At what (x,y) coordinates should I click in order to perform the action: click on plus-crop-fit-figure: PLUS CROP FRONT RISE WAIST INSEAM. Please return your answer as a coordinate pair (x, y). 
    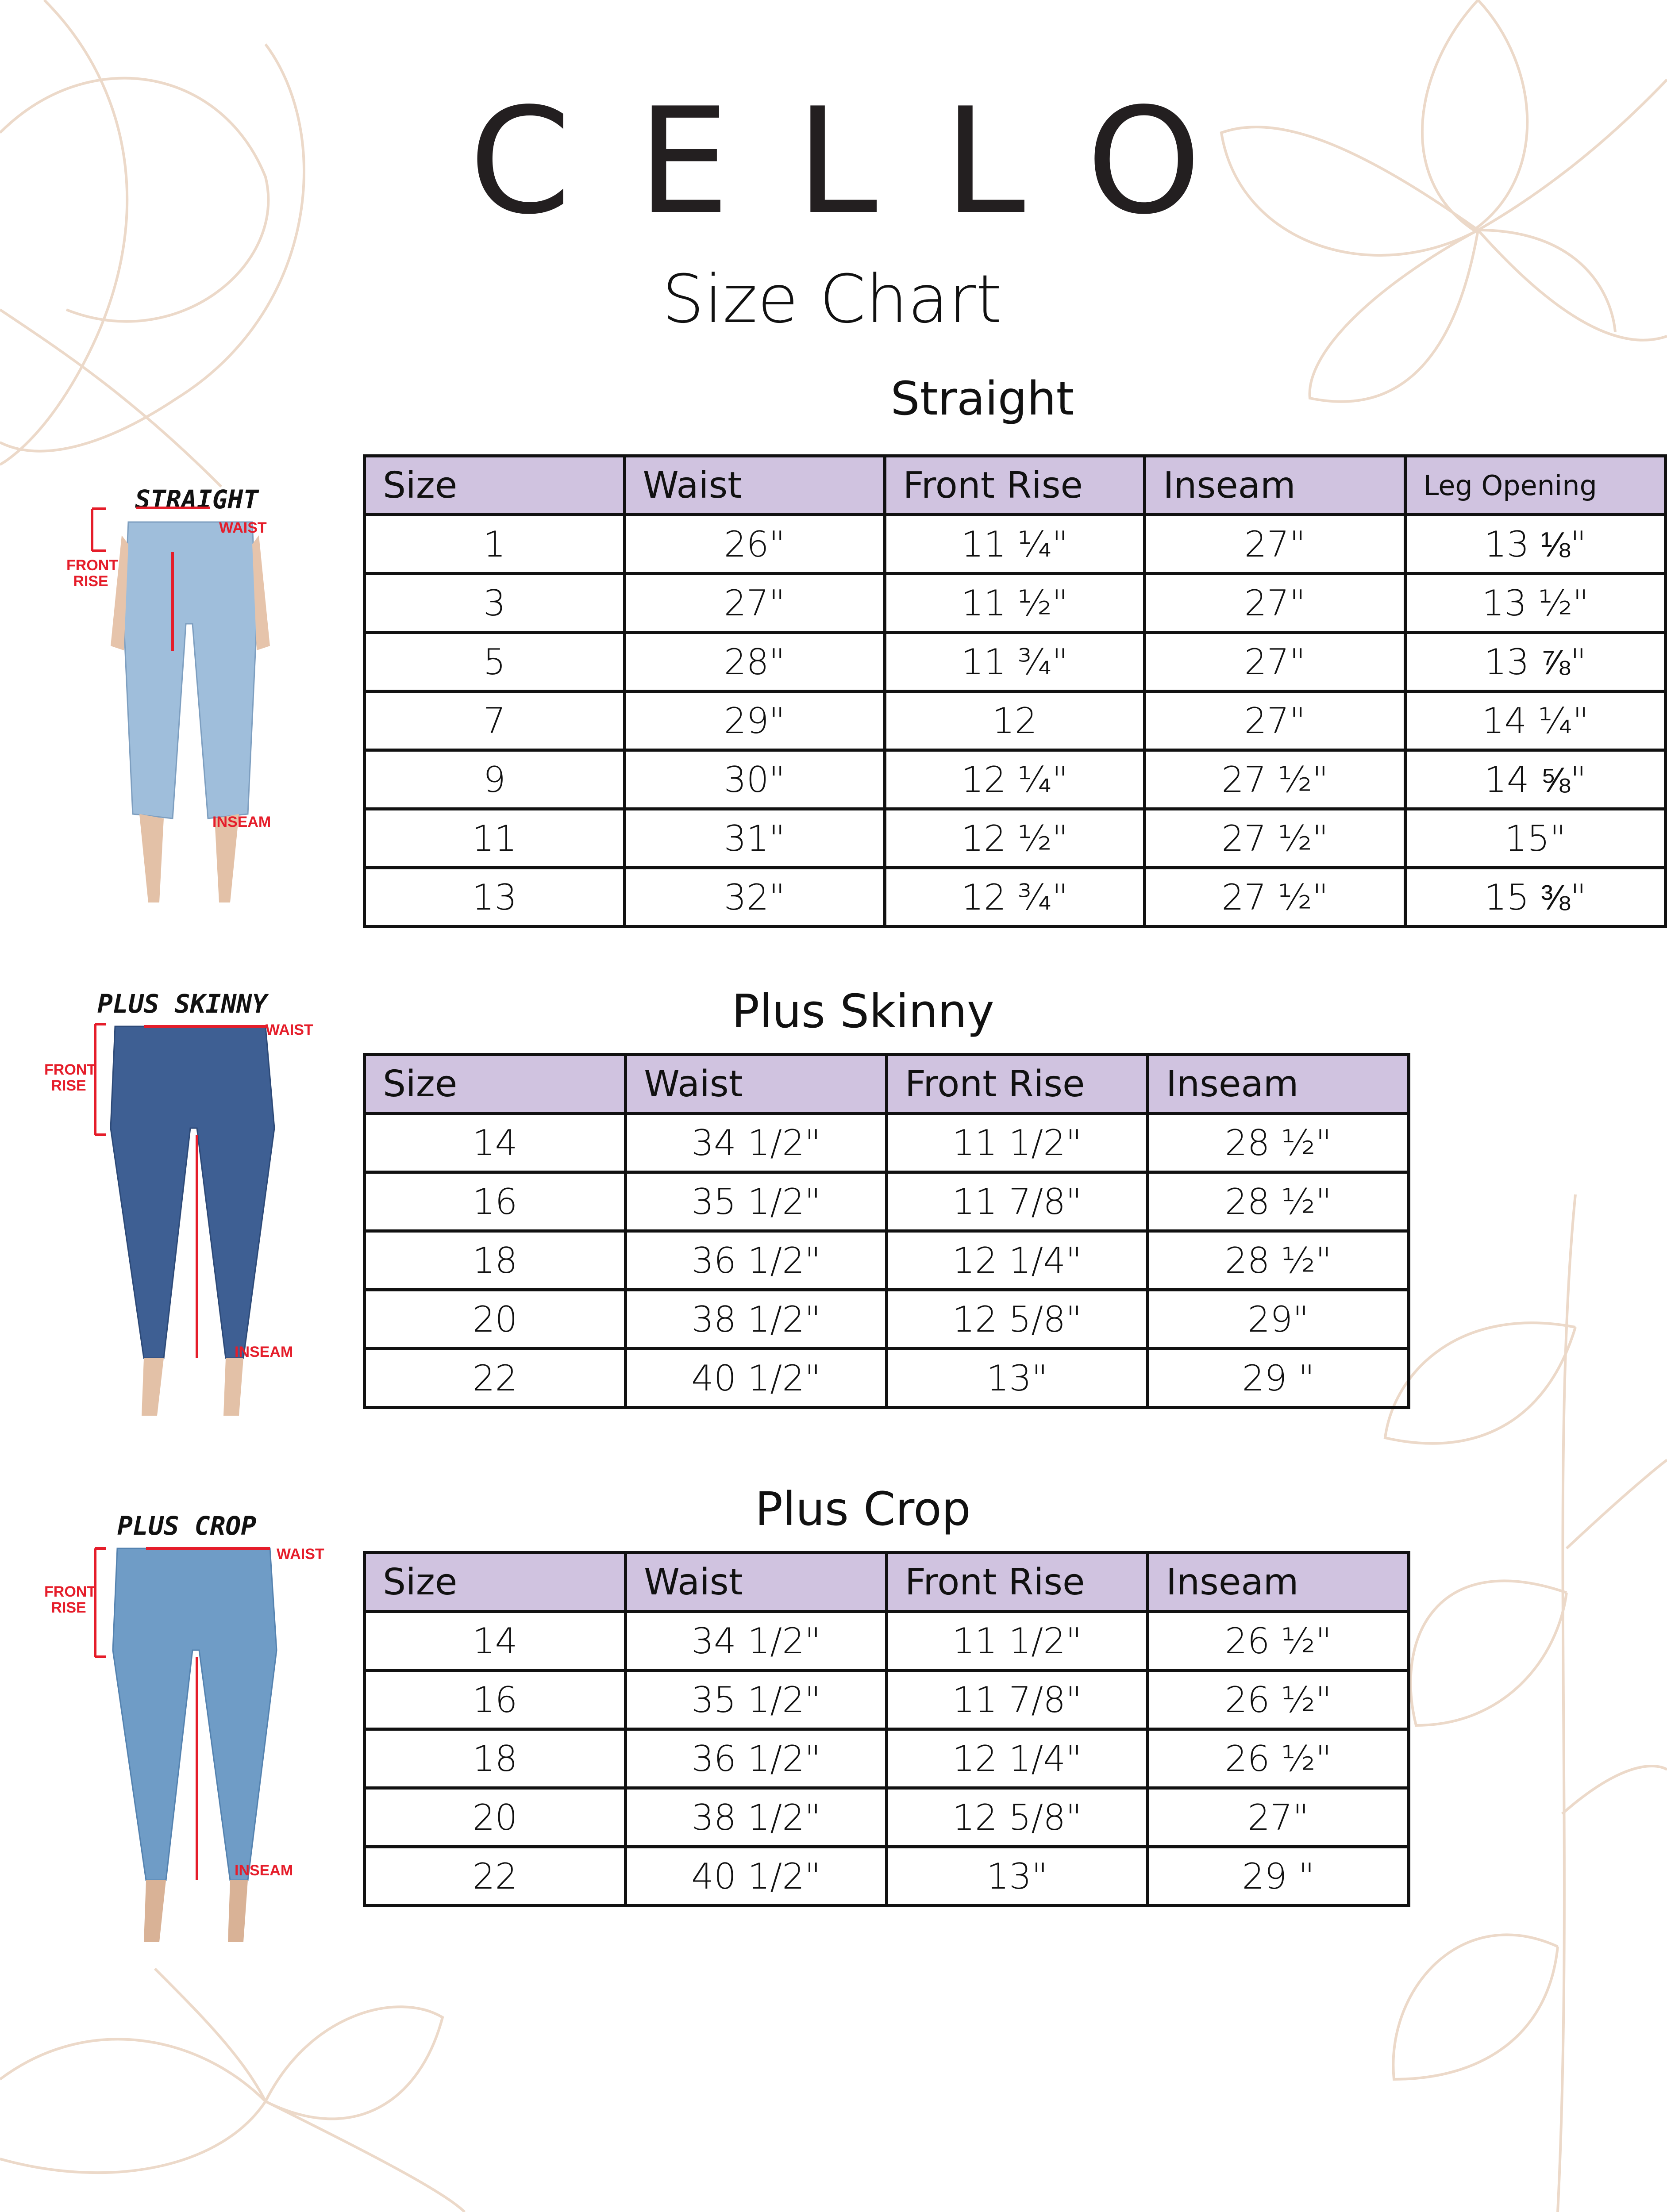
    Looking at the image, I should click on (184, 1730).